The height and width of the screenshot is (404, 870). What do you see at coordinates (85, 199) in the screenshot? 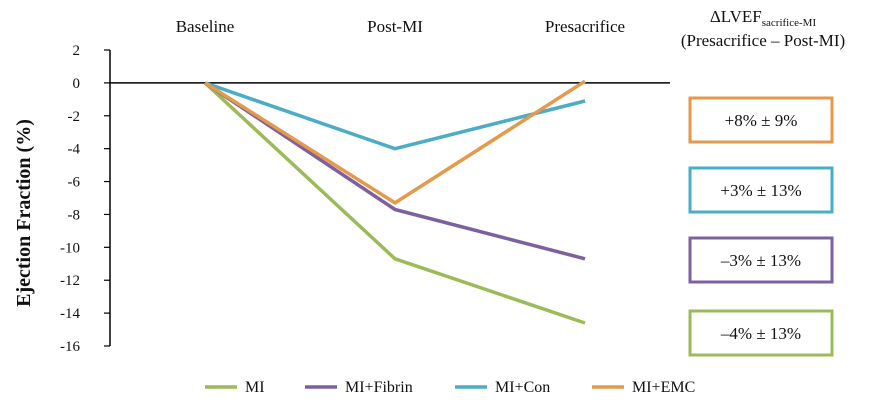
I see `y-axis: 2 0 -2 -4 -6 -8 -10 -12 -14 -16` at bounding box center [85, 199].